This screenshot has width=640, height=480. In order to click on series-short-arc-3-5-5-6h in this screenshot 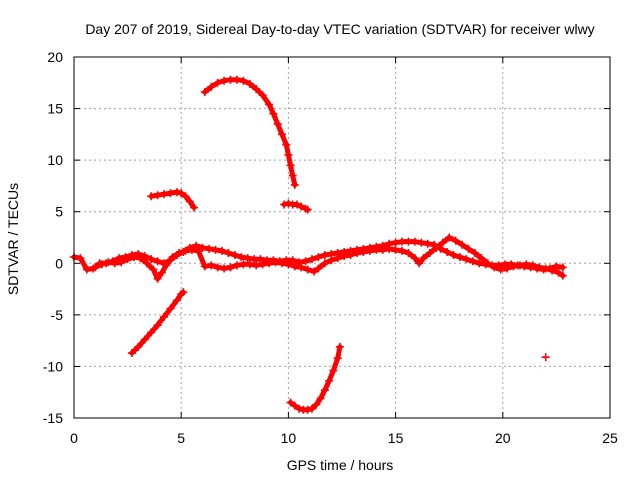, I will do `click(173, 200)`.